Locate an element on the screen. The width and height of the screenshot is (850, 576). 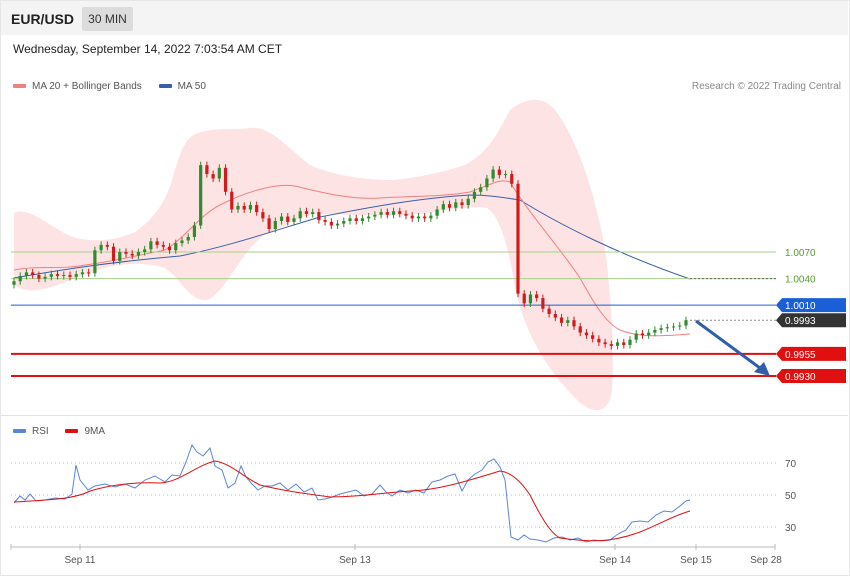
ma50-swatch is located at coordinates (165, 86).